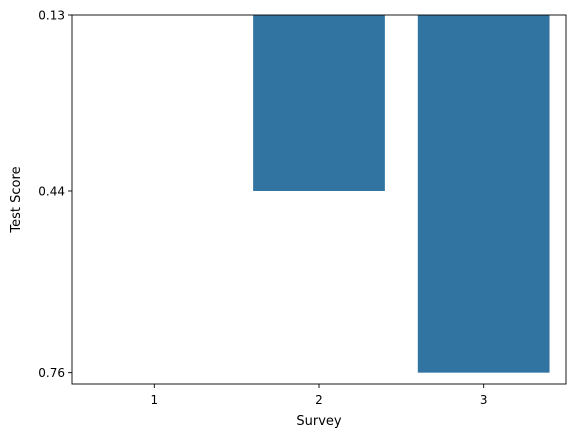  What do you see at coordinates (51, 191) in the screenshot?
I see `y-tick-label: 0.44` at bounding box center [51, 191].